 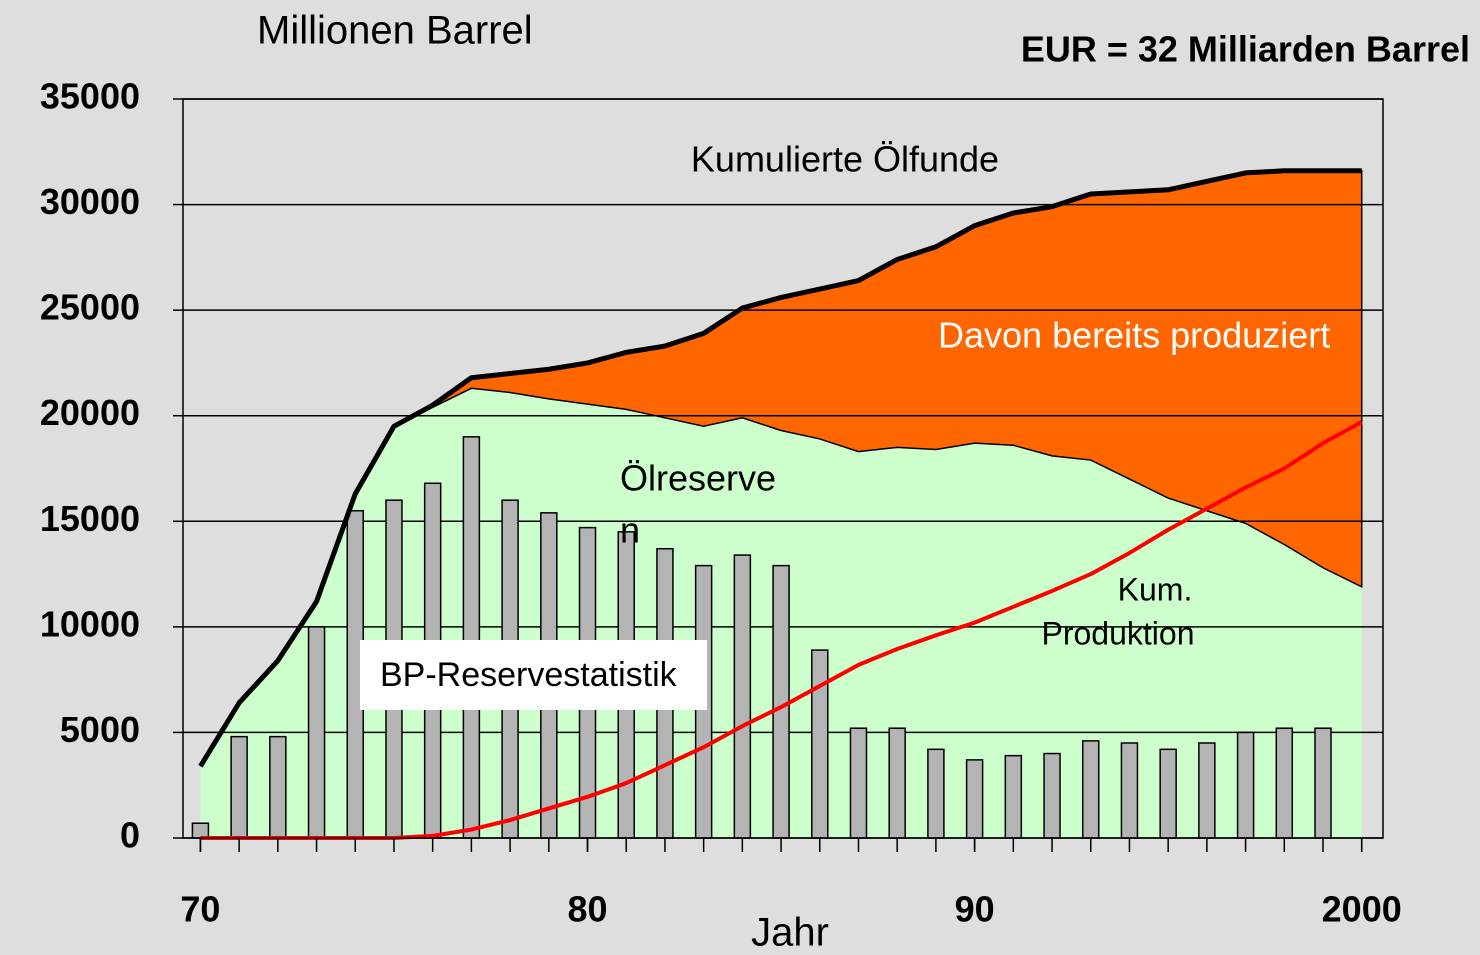 I want to click on y-tick-label: 10000, so click(x=90, y=623).